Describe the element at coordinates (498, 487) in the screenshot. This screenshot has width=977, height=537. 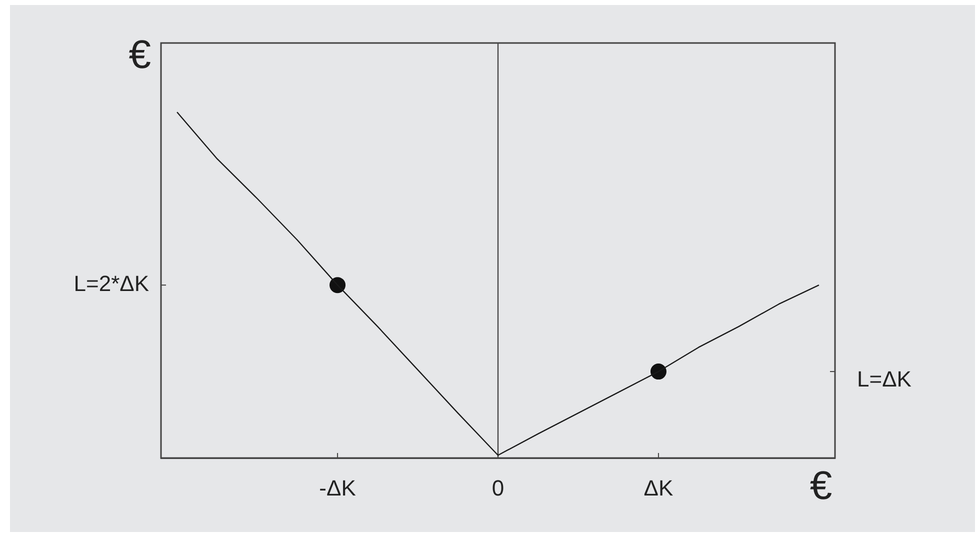
I see `x-tick-label: 0` at that location.